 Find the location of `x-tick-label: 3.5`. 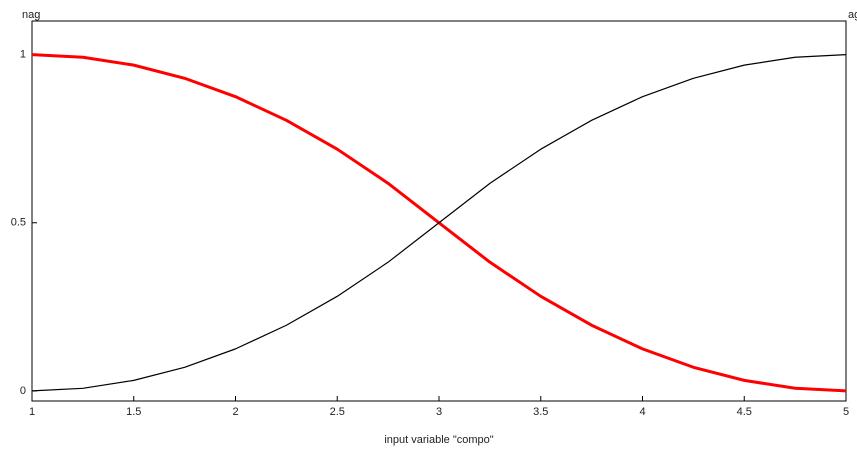

x-tick-label: 3.5 is located at coordinates (540, 412).